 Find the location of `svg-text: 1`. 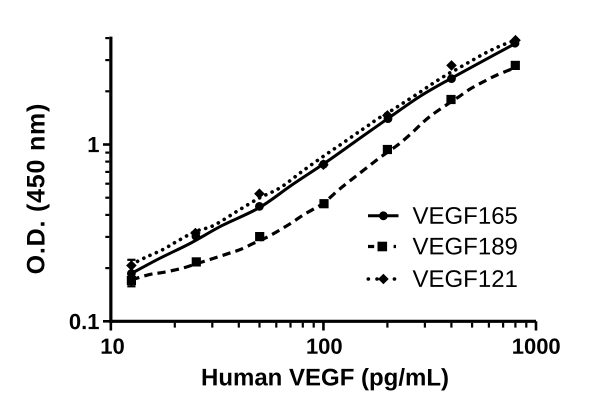

svg-text: 1 is located at coordinates (93, 144).